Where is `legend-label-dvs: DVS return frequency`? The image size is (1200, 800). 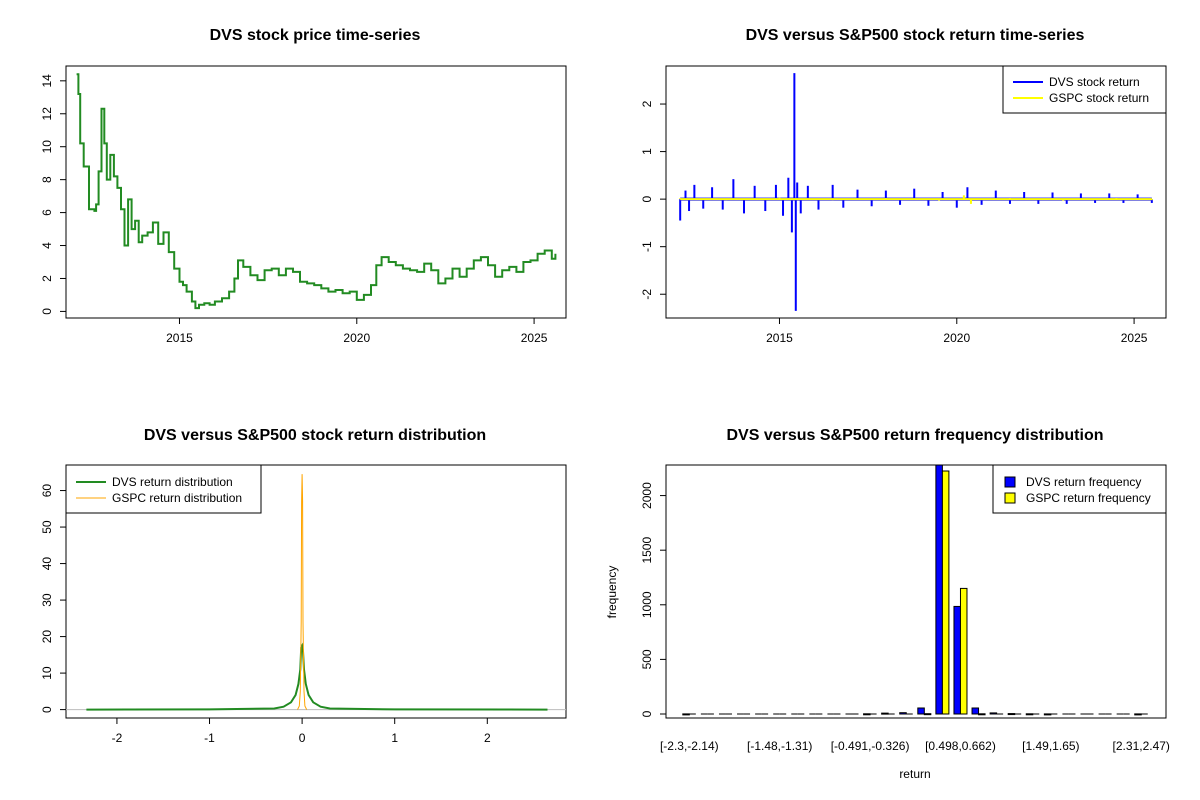
legend-label-dvs: DVS return frequency is located at coordinates (1083, 482).